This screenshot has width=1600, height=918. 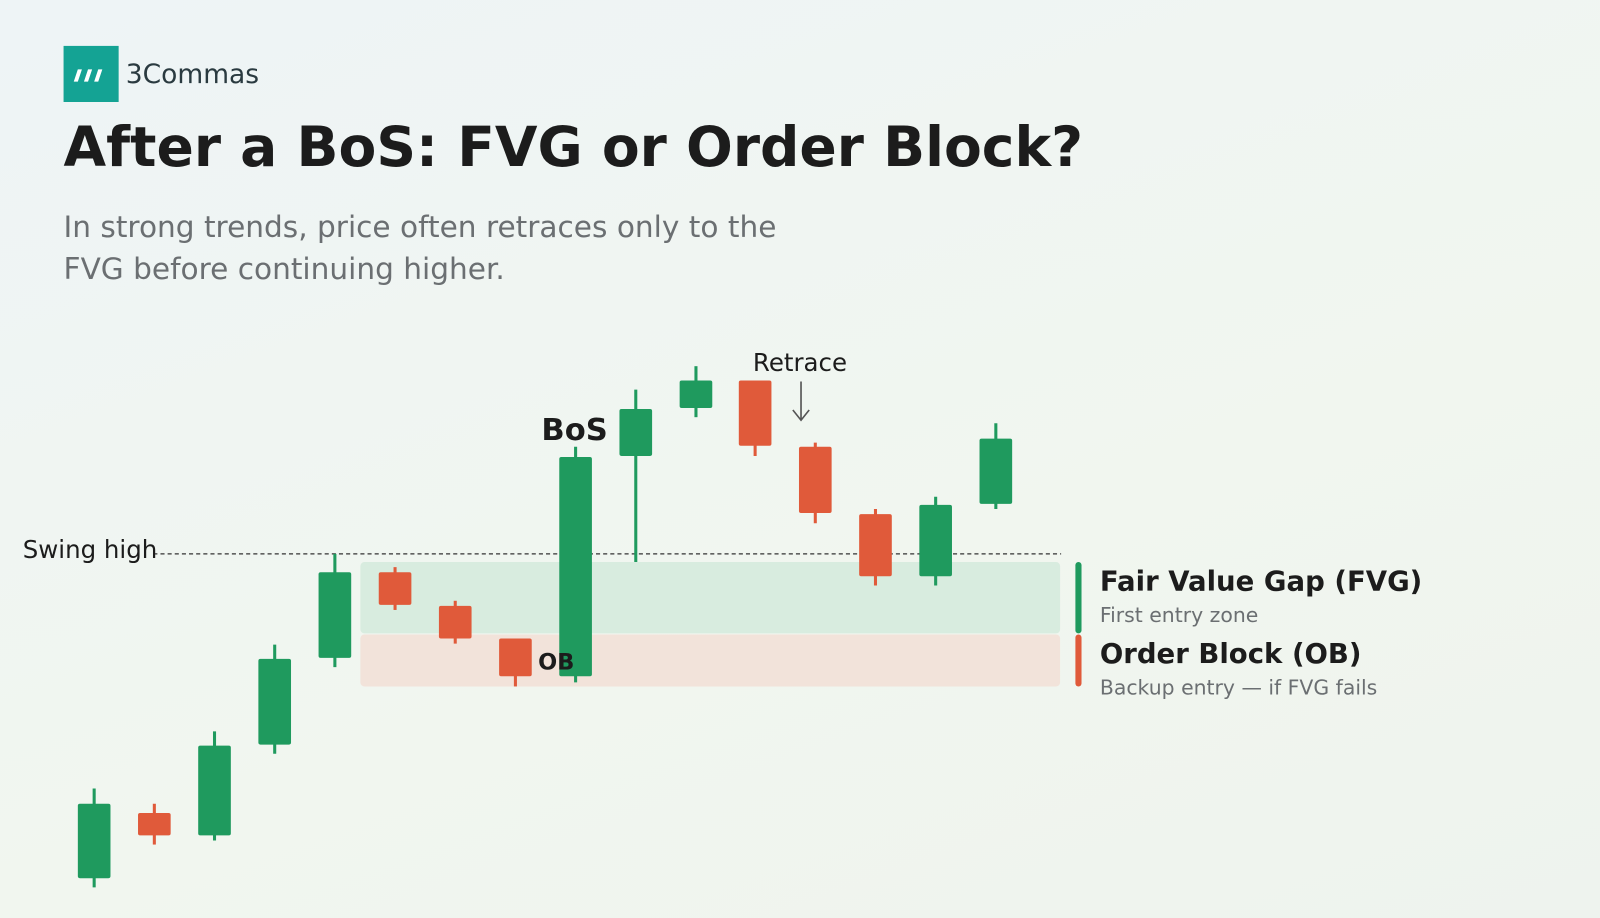 What do you see at coordinates (710, 598) in the screenshot?
I see `fvg-zone` at bounding box center [710, 598].